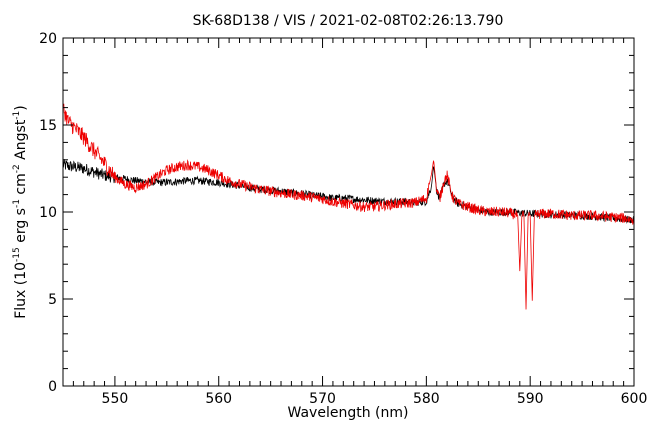  Describe the element at coordinates (348, 413) in the screenshot. I see `x-axis-label: Wavelength (nm)` at that location.